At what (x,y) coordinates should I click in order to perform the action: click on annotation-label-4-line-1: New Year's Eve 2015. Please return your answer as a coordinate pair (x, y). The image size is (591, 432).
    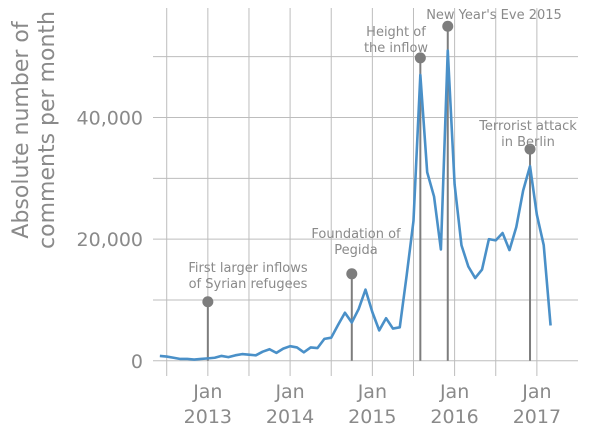
    Looking at the image, I should click on (494, 15).